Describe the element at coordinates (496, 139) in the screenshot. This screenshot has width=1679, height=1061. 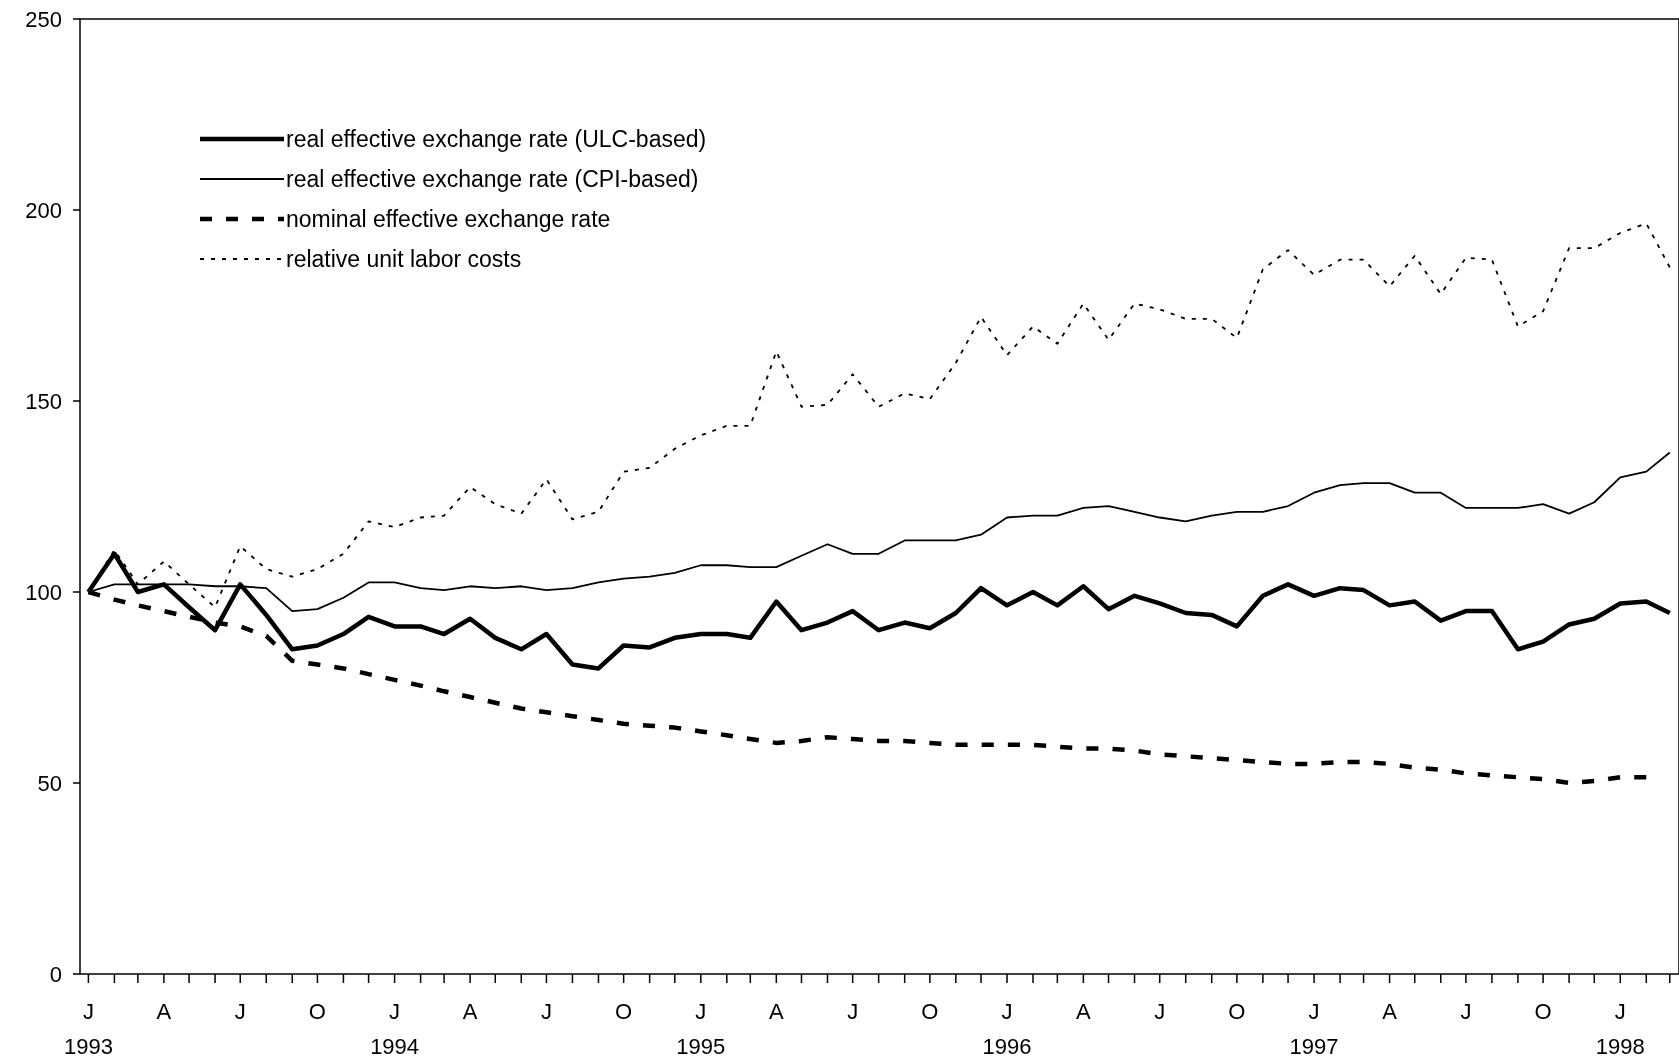
I see `legend-label: real effective exchange rate (ULC-based)` at that location.